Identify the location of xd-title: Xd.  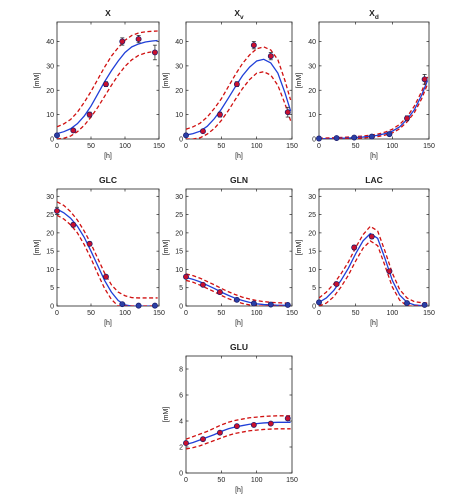
(374, 14).